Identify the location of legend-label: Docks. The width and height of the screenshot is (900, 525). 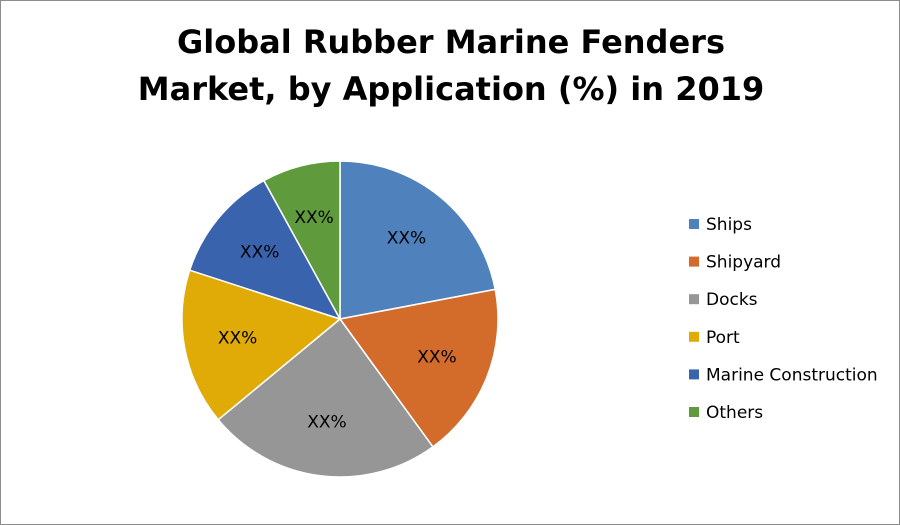
(732, 300).